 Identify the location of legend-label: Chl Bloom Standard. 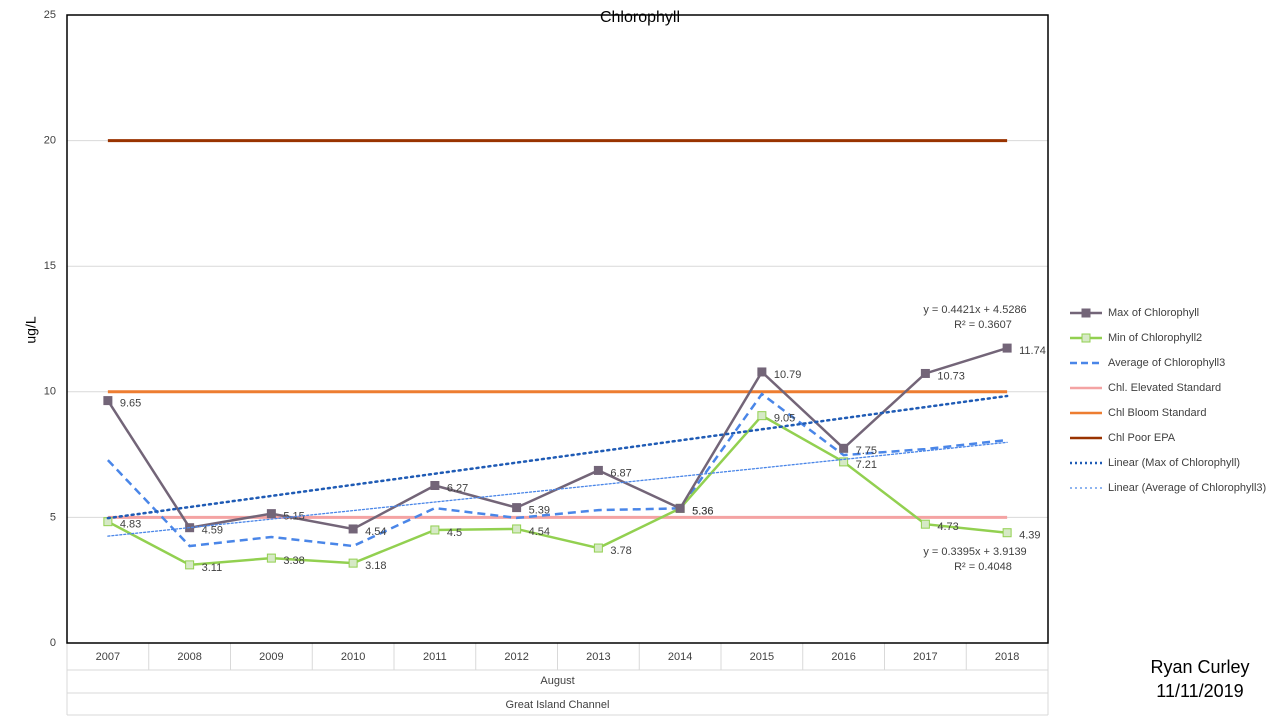
(1157, 413).